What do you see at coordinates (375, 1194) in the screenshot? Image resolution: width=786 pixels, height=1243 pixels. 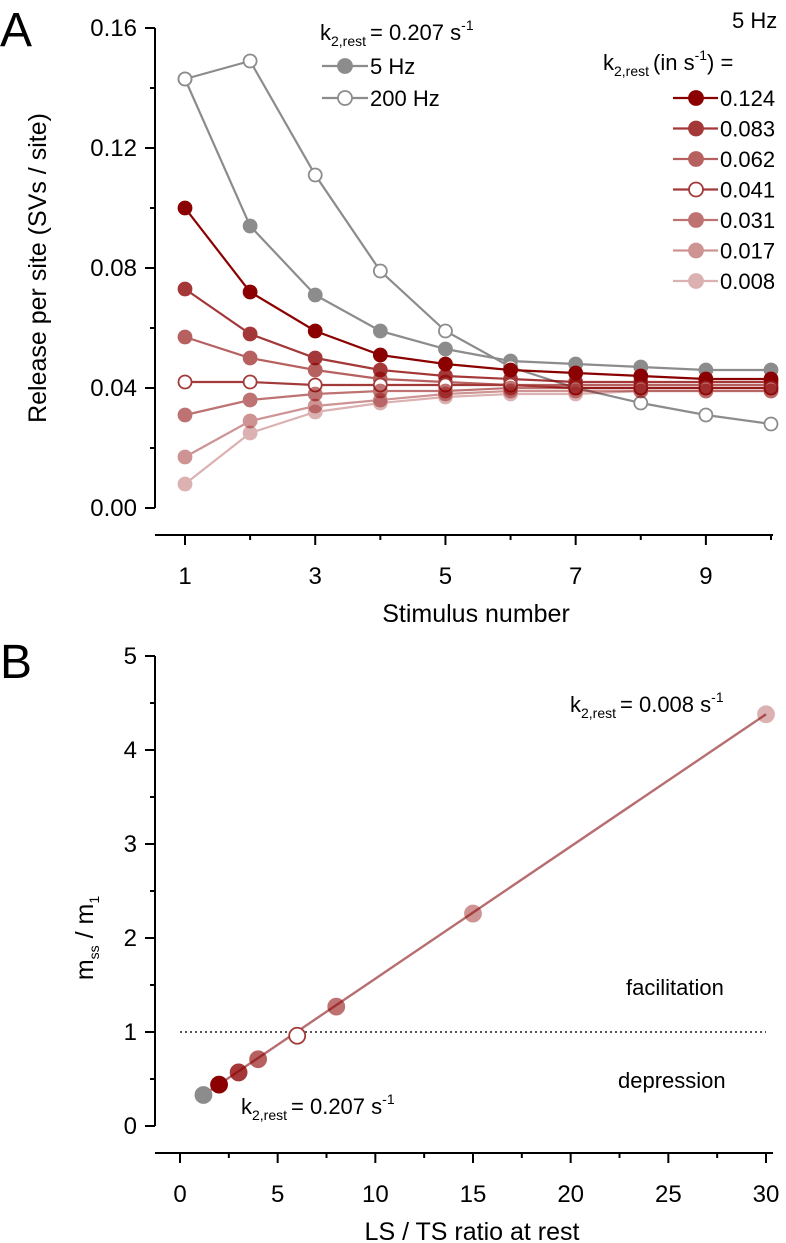 I see `x-tick-label-b-2: 10` at bounding box center [375, 1194].